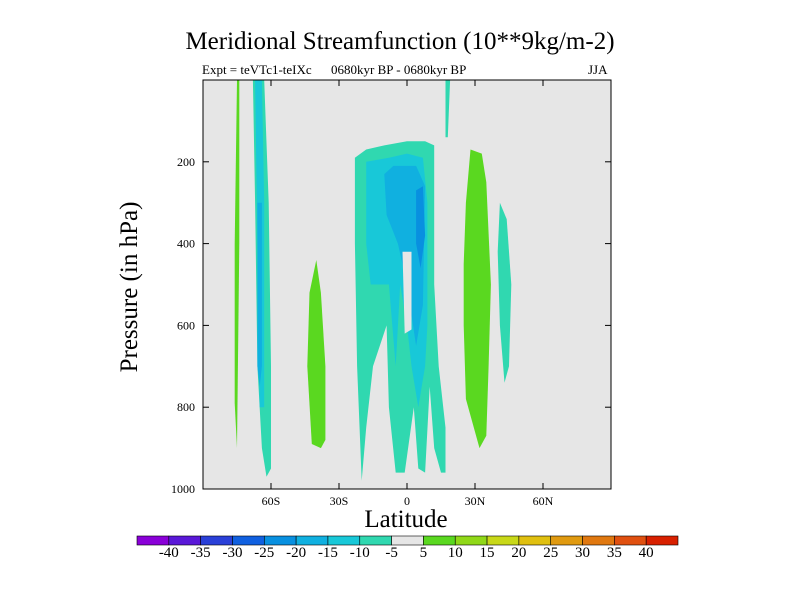  Describe the element at coordinates (583, 553) in the screenshot. I see `colorbar-tick-label: 30` at that location.